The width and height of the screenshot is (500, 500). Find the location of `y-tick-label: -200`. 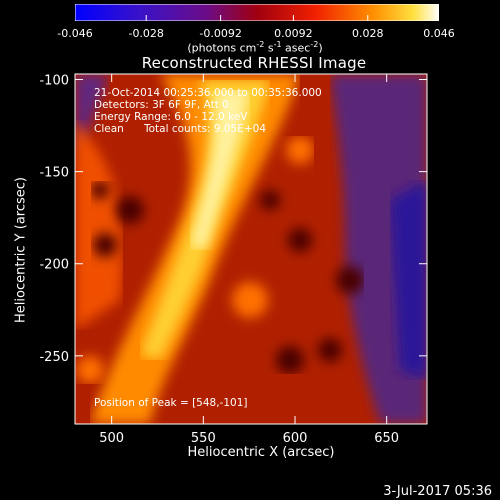

y-tick-label: -200 is located at coordinates (54, 265).